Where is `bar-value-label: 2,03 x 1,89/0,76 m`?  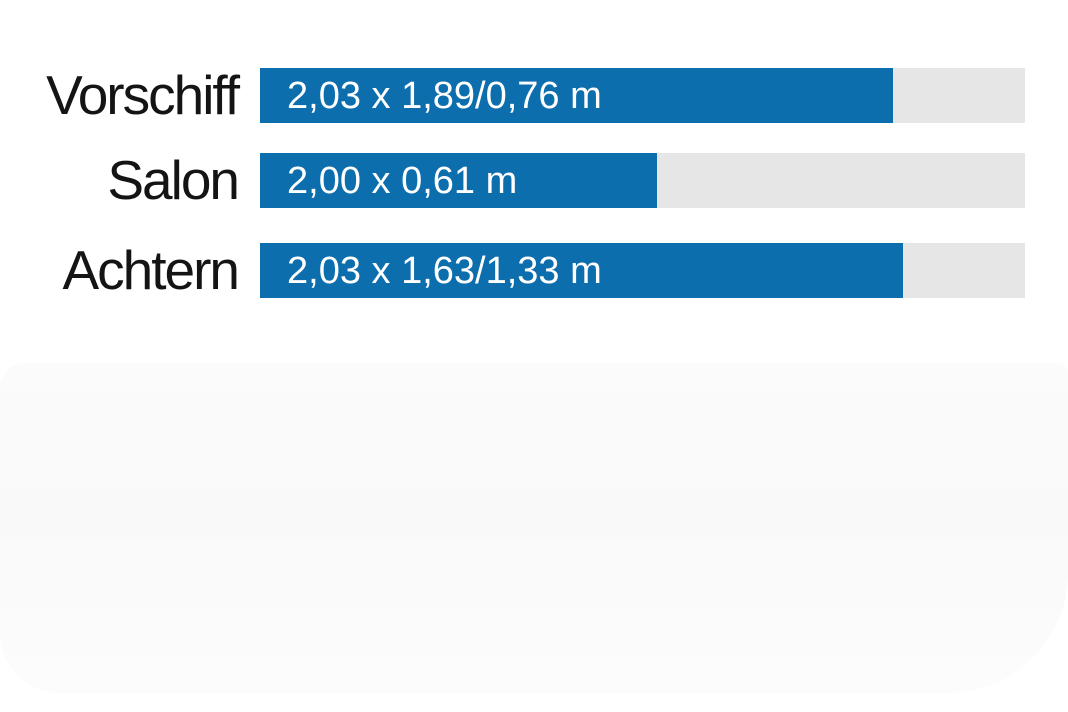
bar-value-label: 2,03 x 1,89/0,76 m is located at coordinates (444, 96).